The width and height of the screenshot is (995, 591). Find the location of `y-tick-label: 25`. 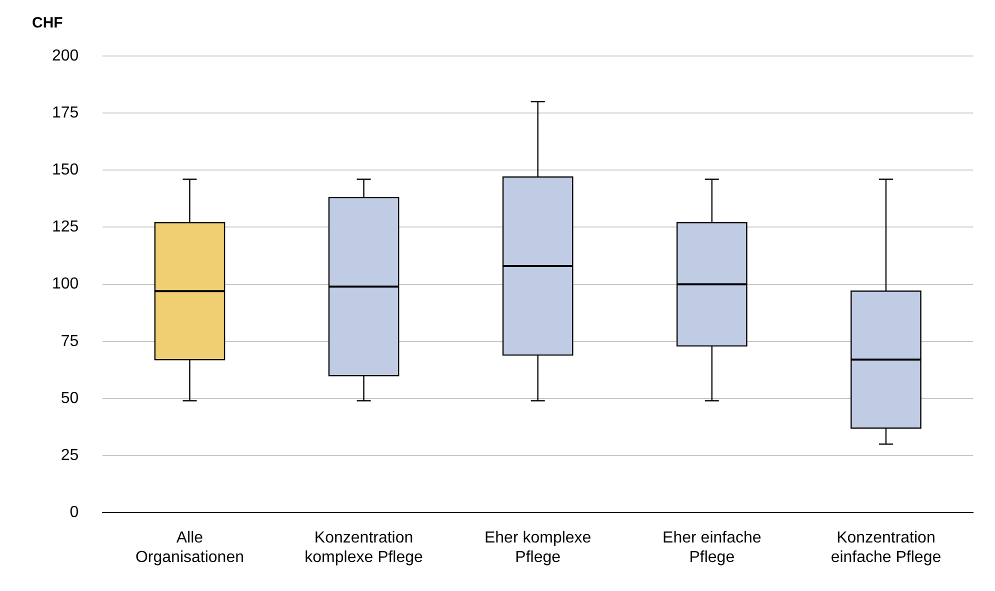

y-tick-label: 25 is located at coordinates (69, 455).